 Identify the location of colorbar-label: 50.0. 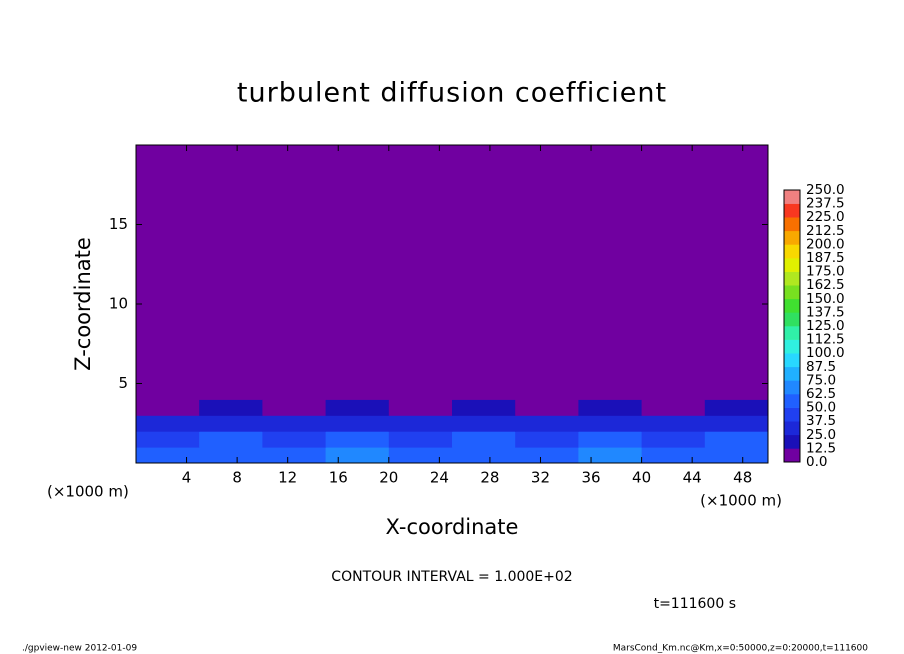
(821, 408).